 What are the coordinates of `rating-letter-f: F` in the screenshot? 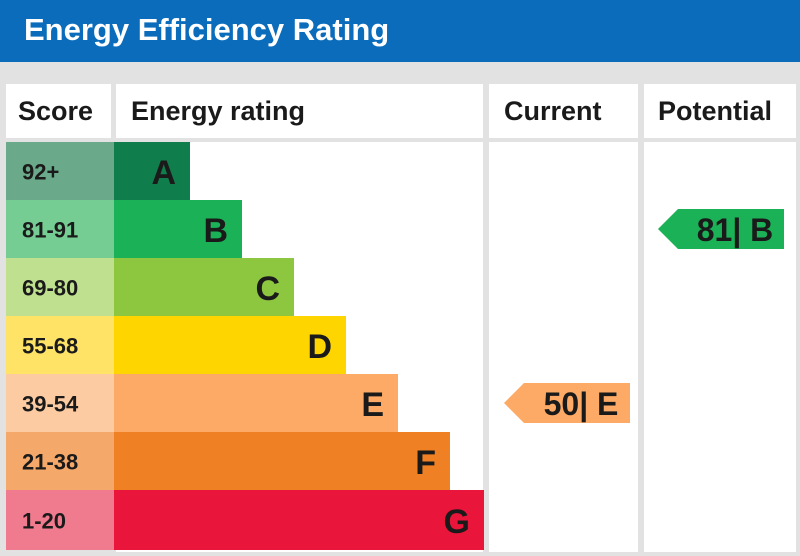 It's located at (425, 463).